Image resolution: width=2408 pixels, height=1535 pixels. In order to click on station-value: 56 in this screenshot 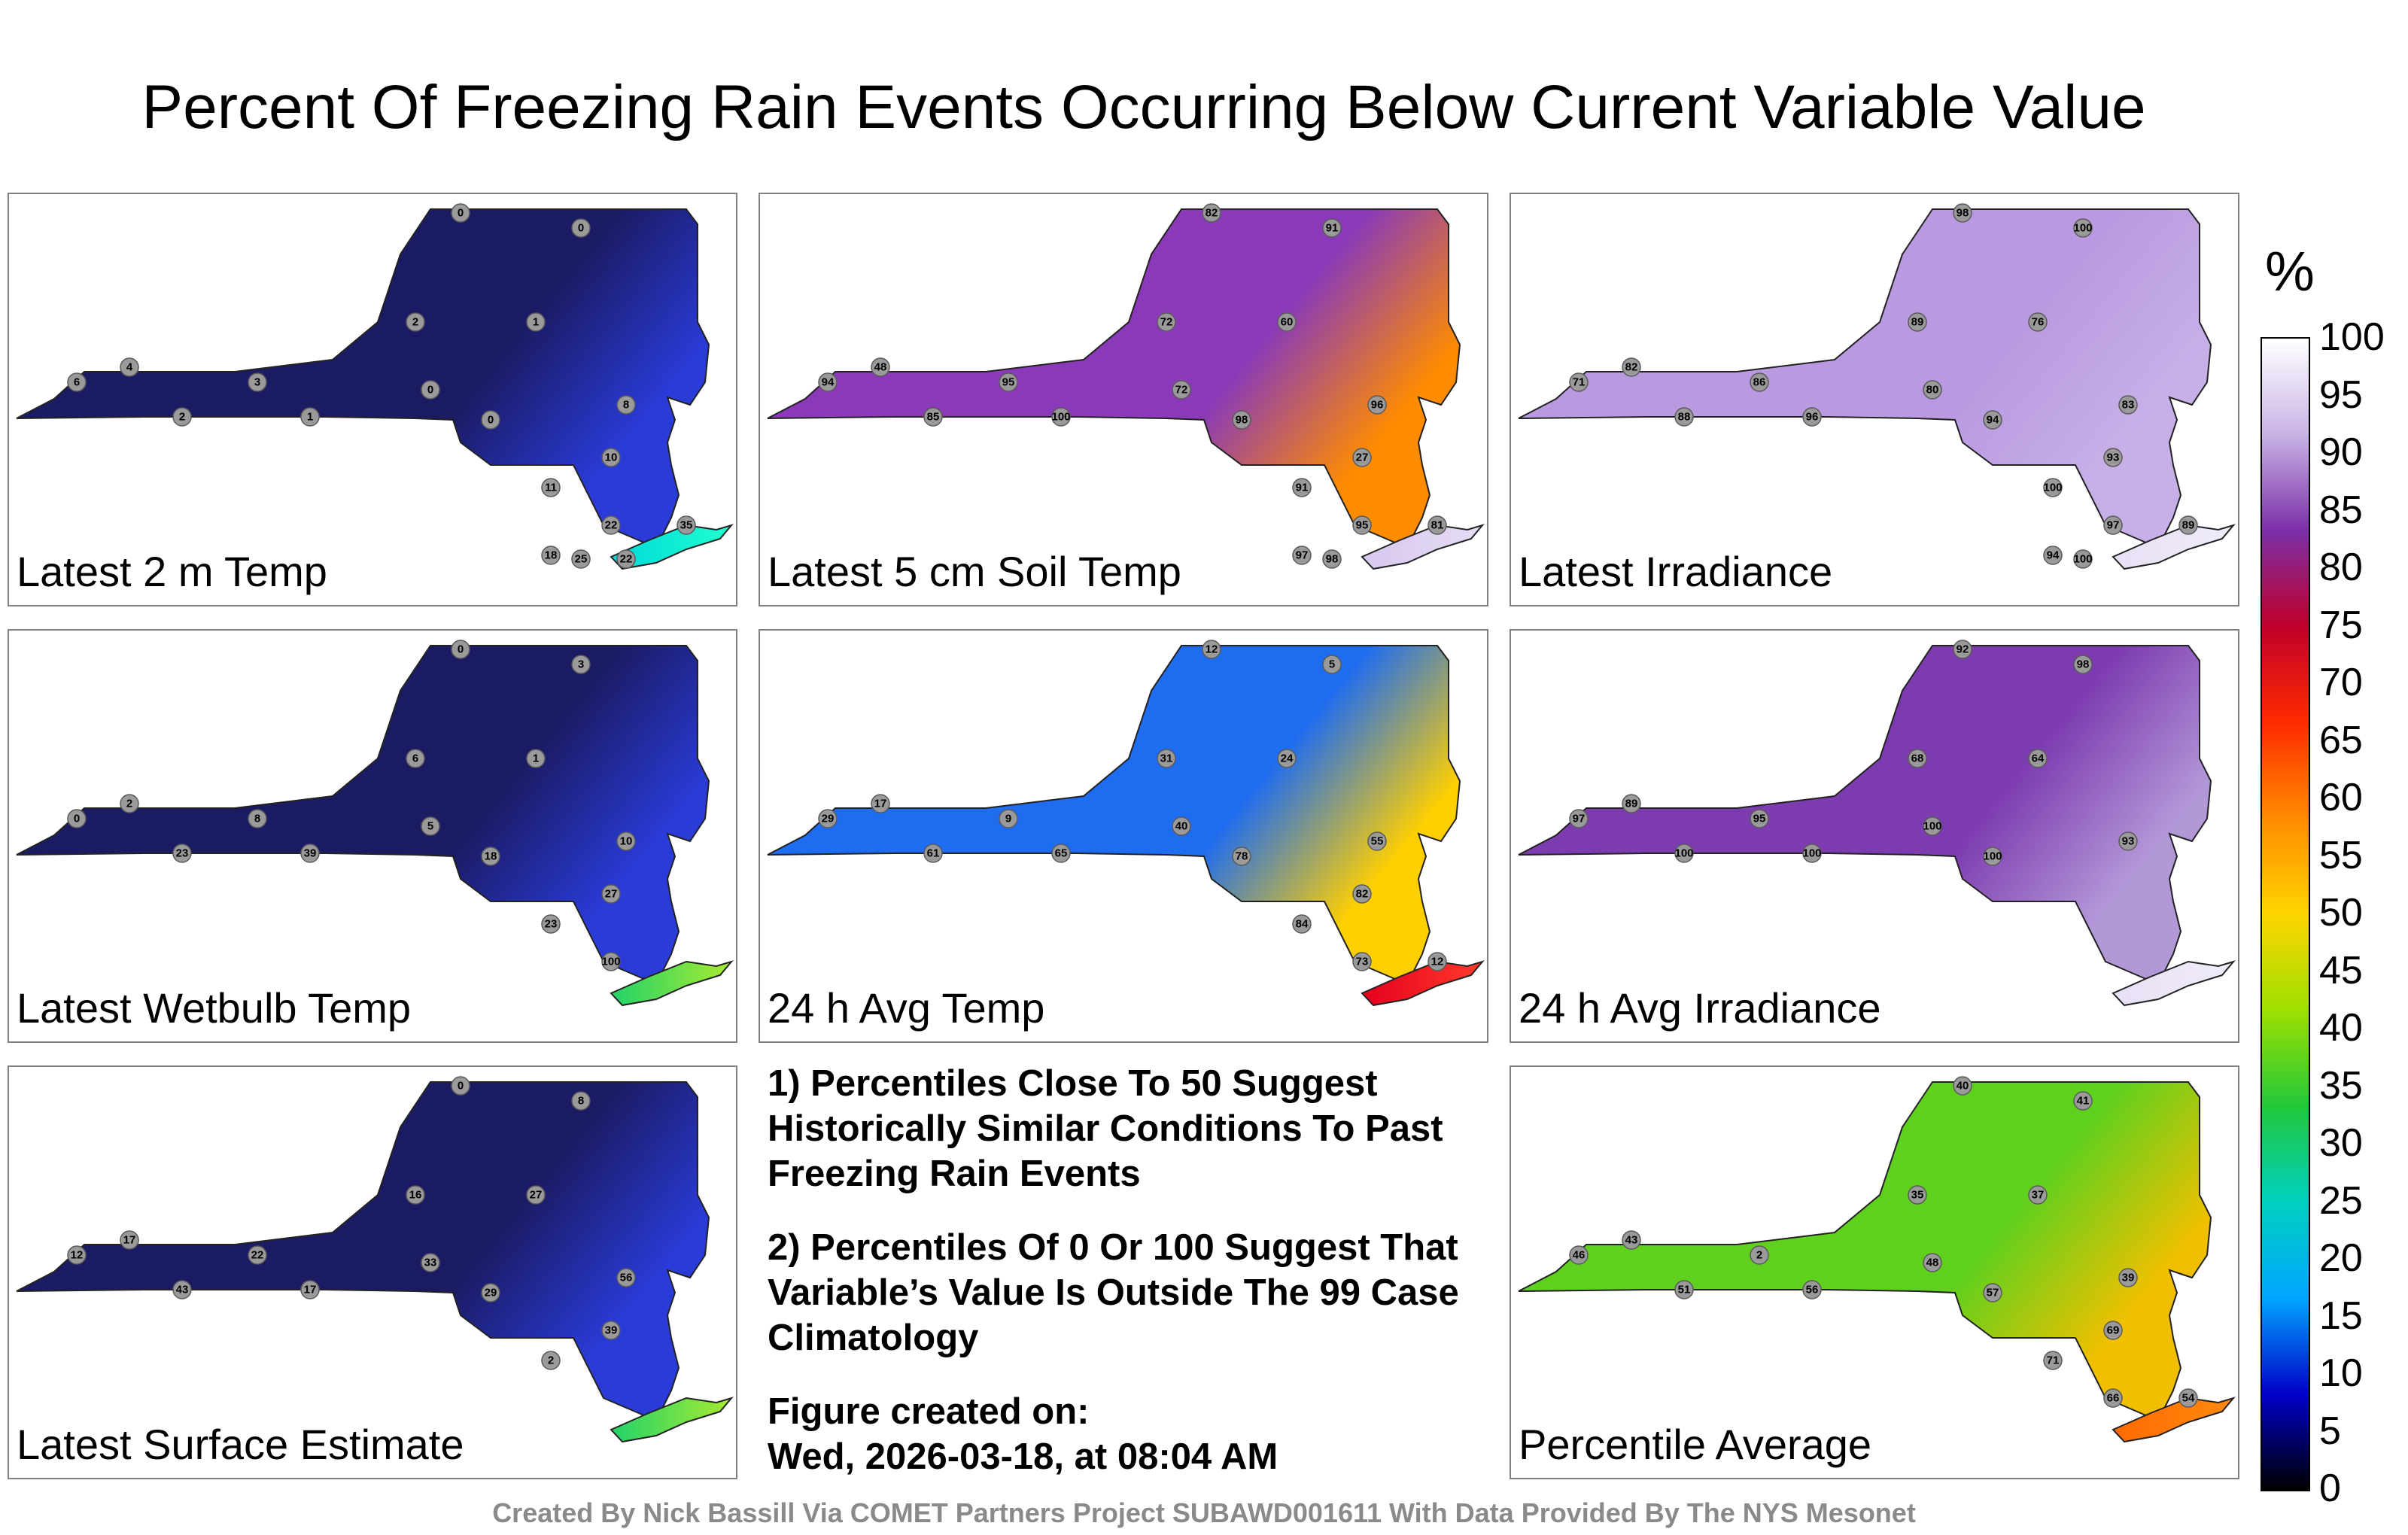, I will do `click(626, 1278)`.